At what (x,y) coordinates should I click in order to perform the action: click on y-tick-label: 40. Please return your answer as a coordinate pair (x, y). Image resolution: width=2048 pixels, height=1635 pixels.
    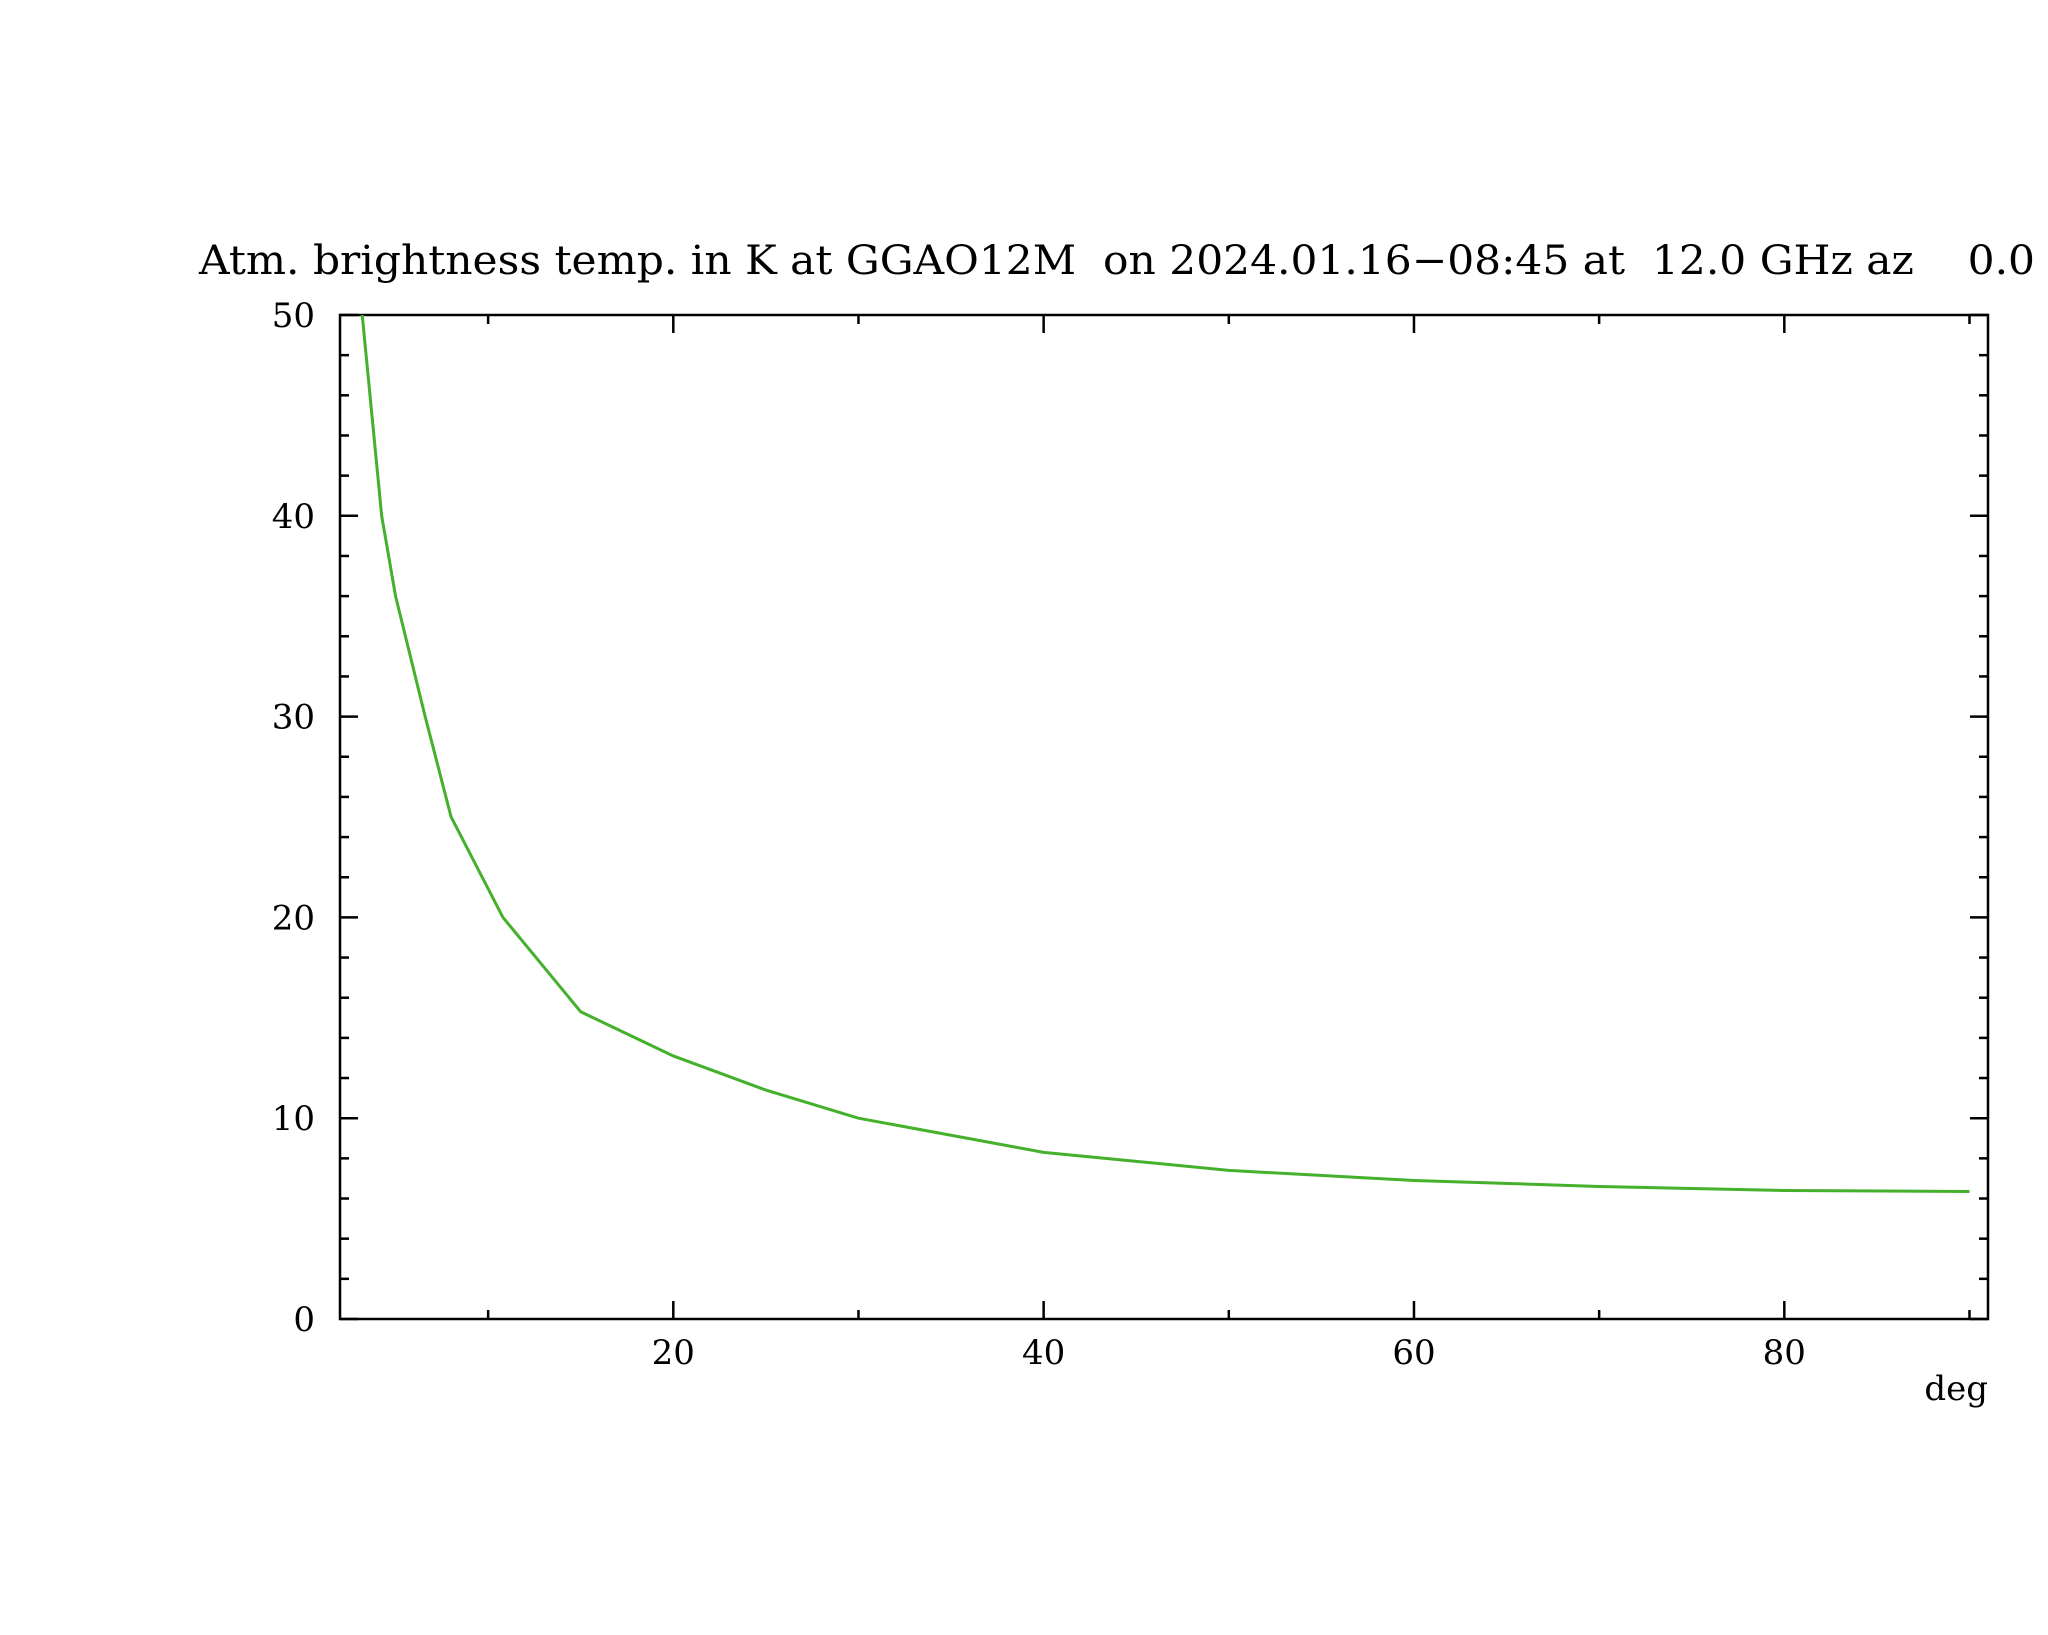
    Looking at the image, I should click on (293, 517).